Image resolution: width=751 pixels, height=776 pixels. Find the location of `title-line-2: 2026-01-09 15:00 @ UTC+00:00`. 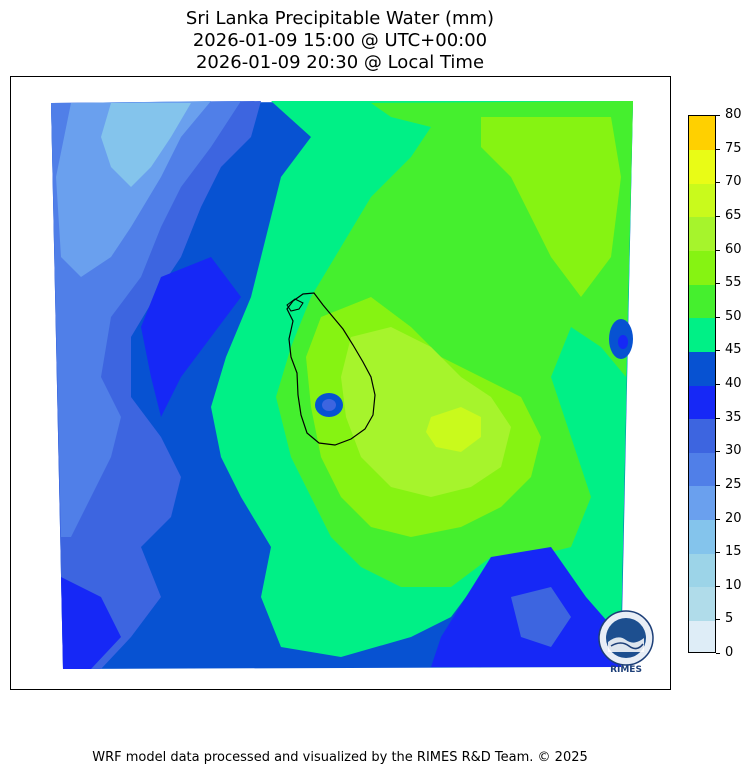

title-line-2: 2026-01-09 15:00 @ UTC+00:00 is located at coordinates (340, 40).